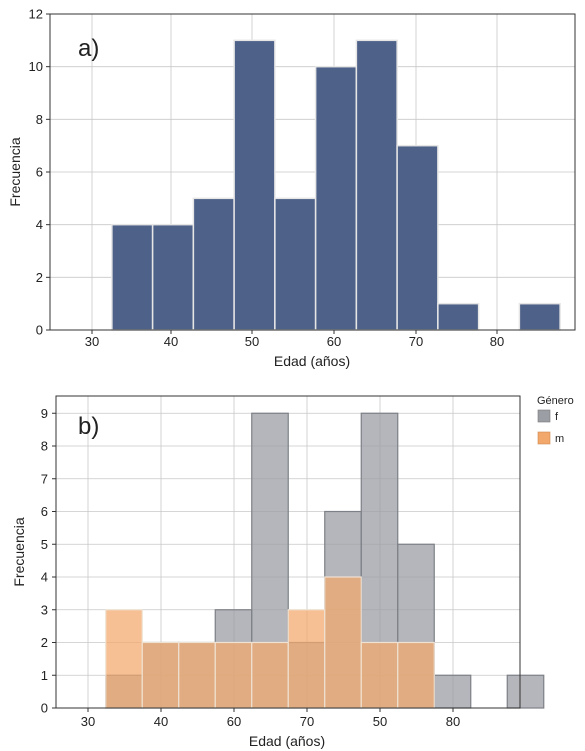 The height and width of the screenshot is (751, 585). I want to click on panel-b-y-tick-label-1: 1, so click(44, 675).